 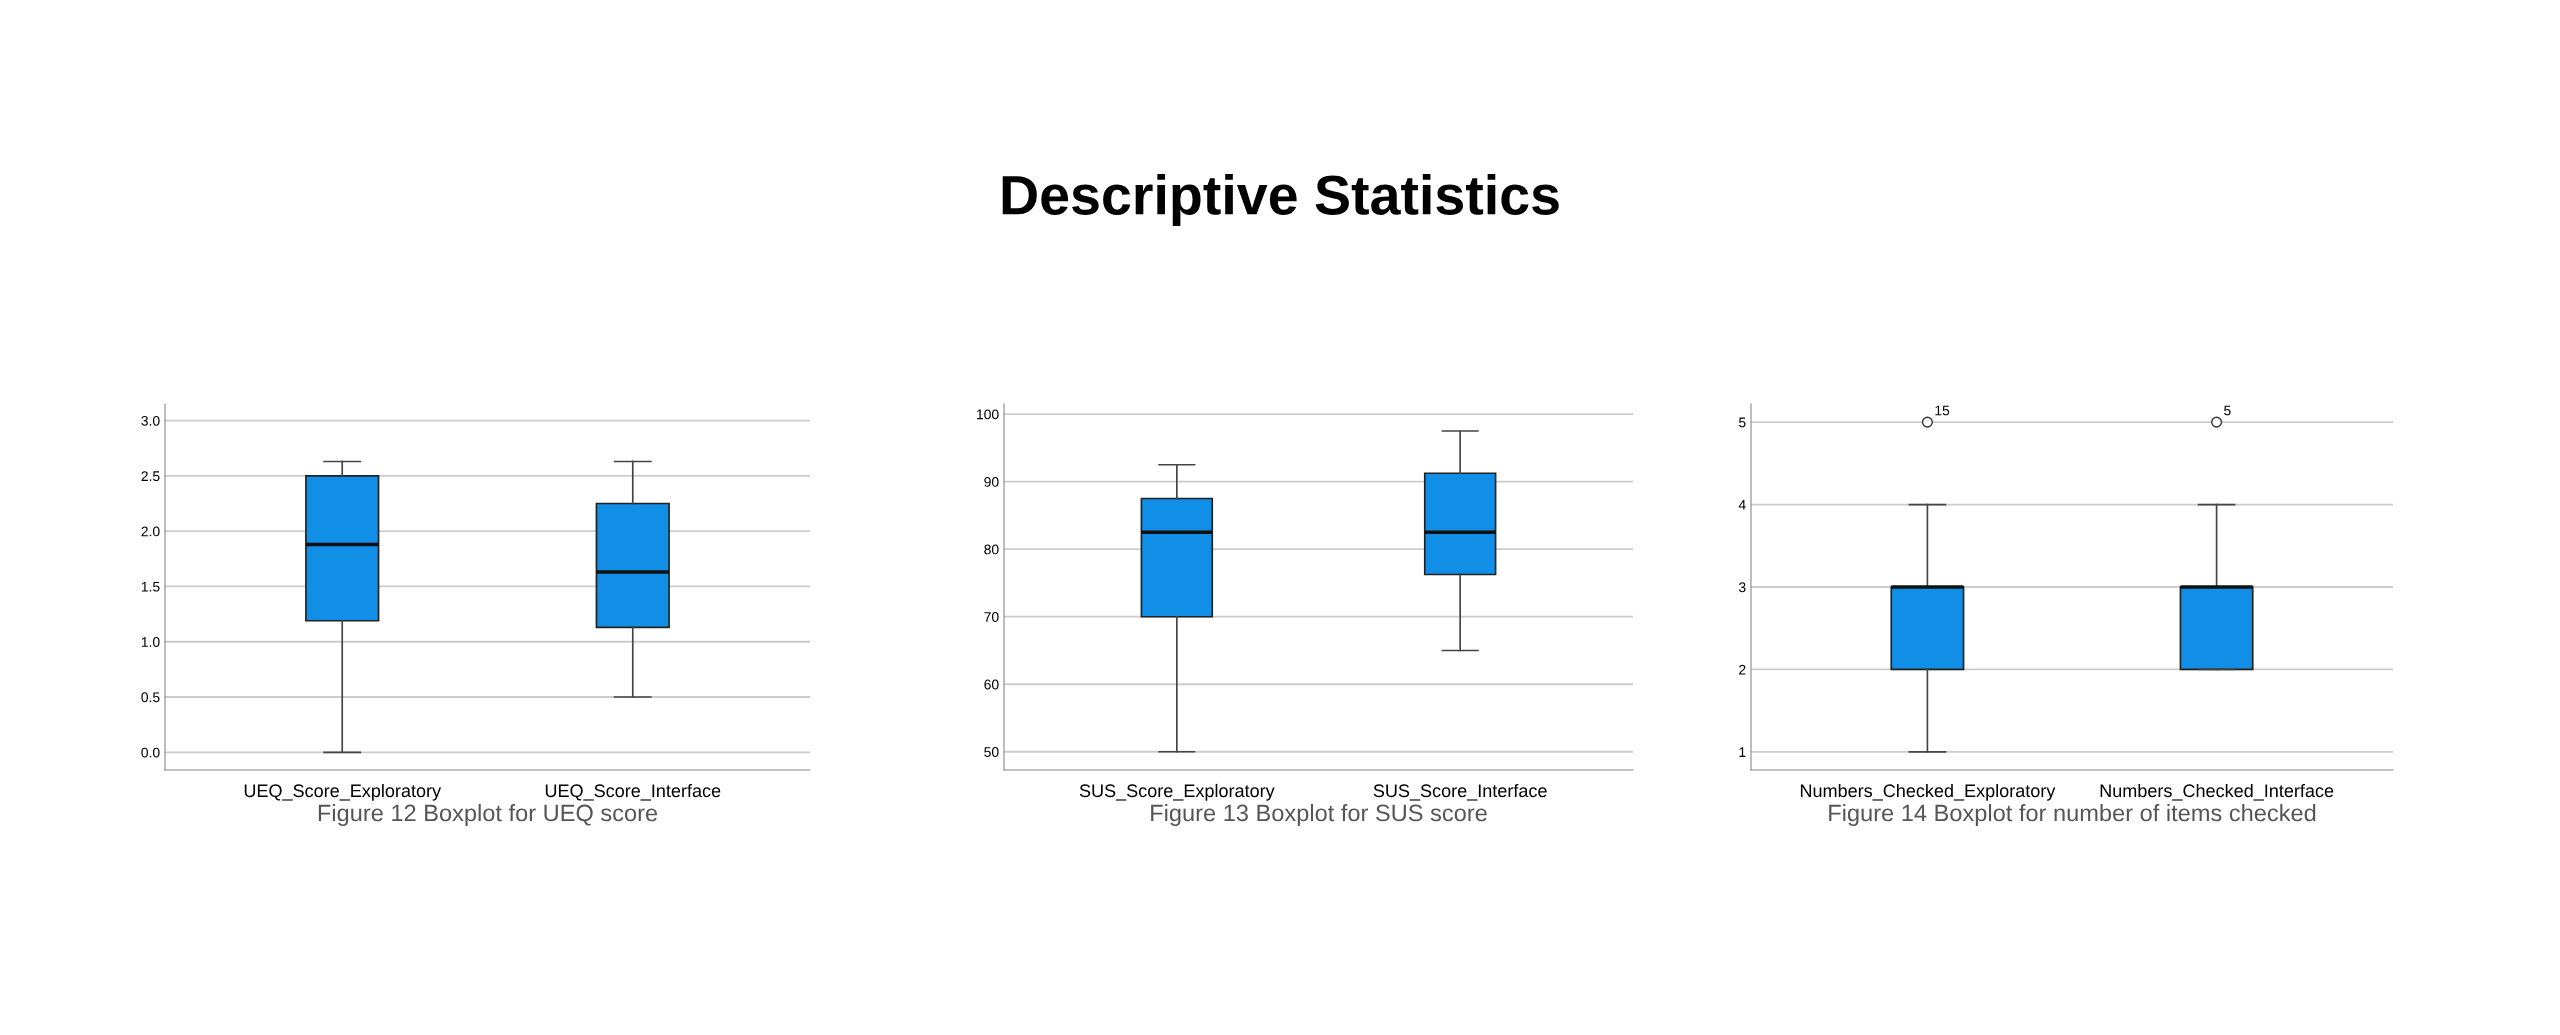 What do you see at coordinates (150, 642) in the screenshot?
I see `y-tick-label: 1.0` at bounding box center [150, 642].